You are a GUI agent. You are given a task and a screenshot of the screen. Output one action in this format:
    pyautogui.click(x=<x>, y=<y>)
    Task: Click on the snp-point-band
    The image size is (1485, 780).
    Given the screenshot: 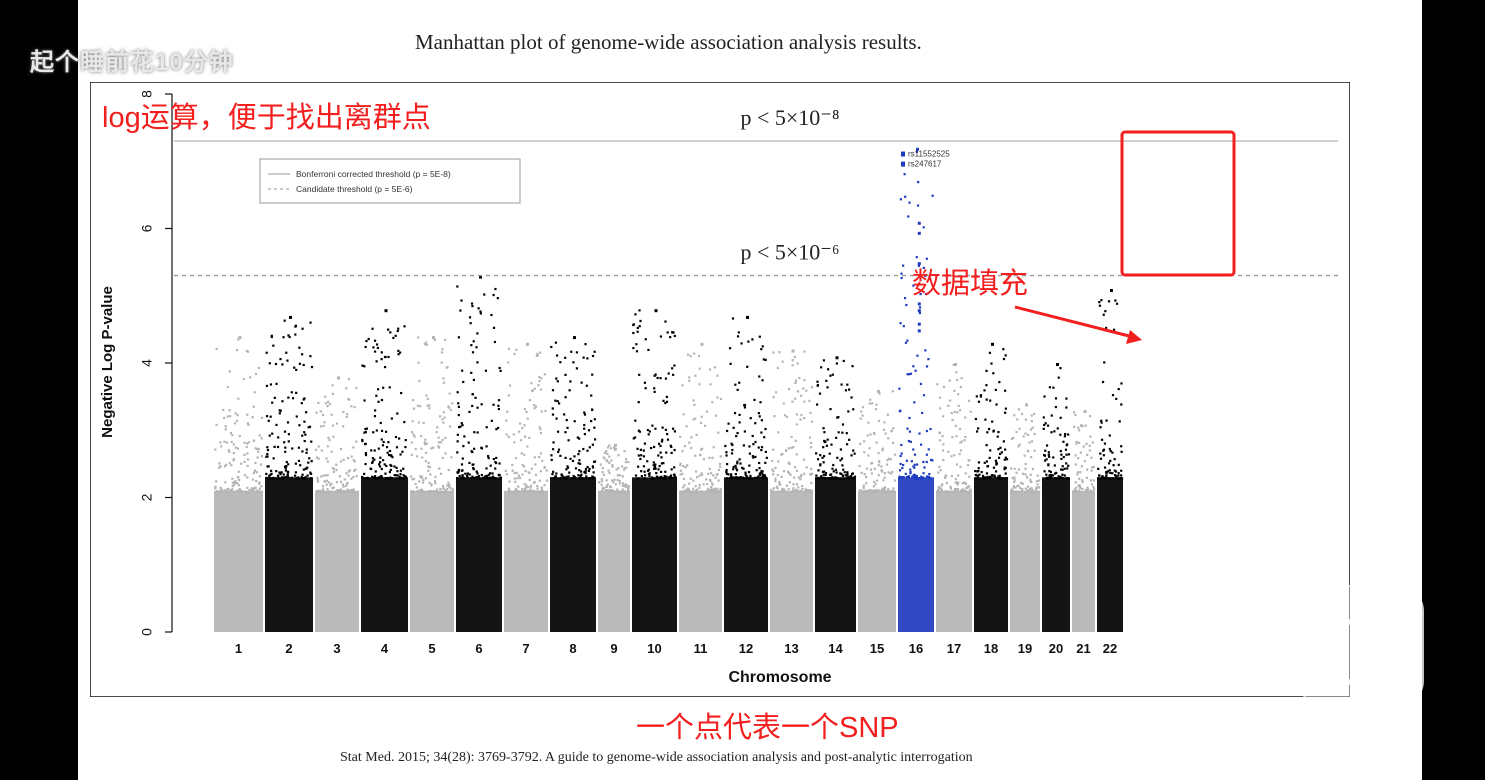 What is the action you would take?
    pyautogui.click(x=1110, y=554)
    